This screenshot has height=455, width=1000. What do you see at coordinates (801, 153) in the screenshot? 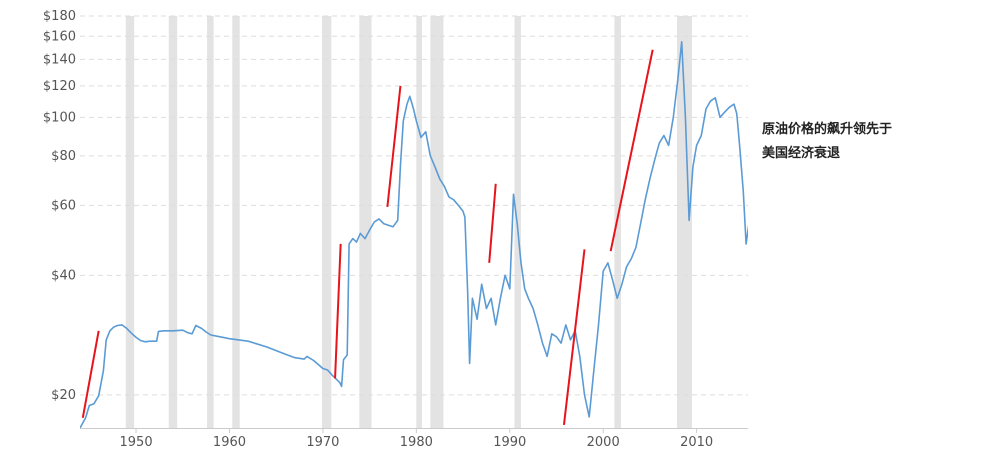
I see `annotation-line-2: 美国经济衰退` at bounding box center [801, 153].